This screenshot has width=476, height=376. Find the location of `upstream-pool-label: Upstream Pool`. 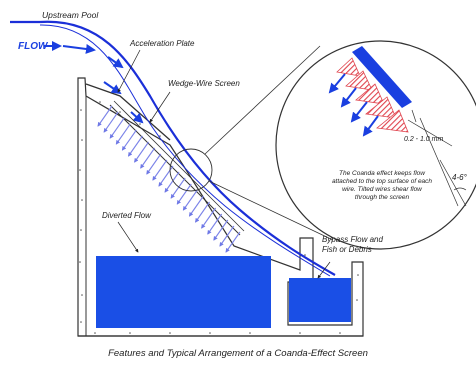

upstream-pool-label: Upstream Pool is located at coordinates (70, 15).